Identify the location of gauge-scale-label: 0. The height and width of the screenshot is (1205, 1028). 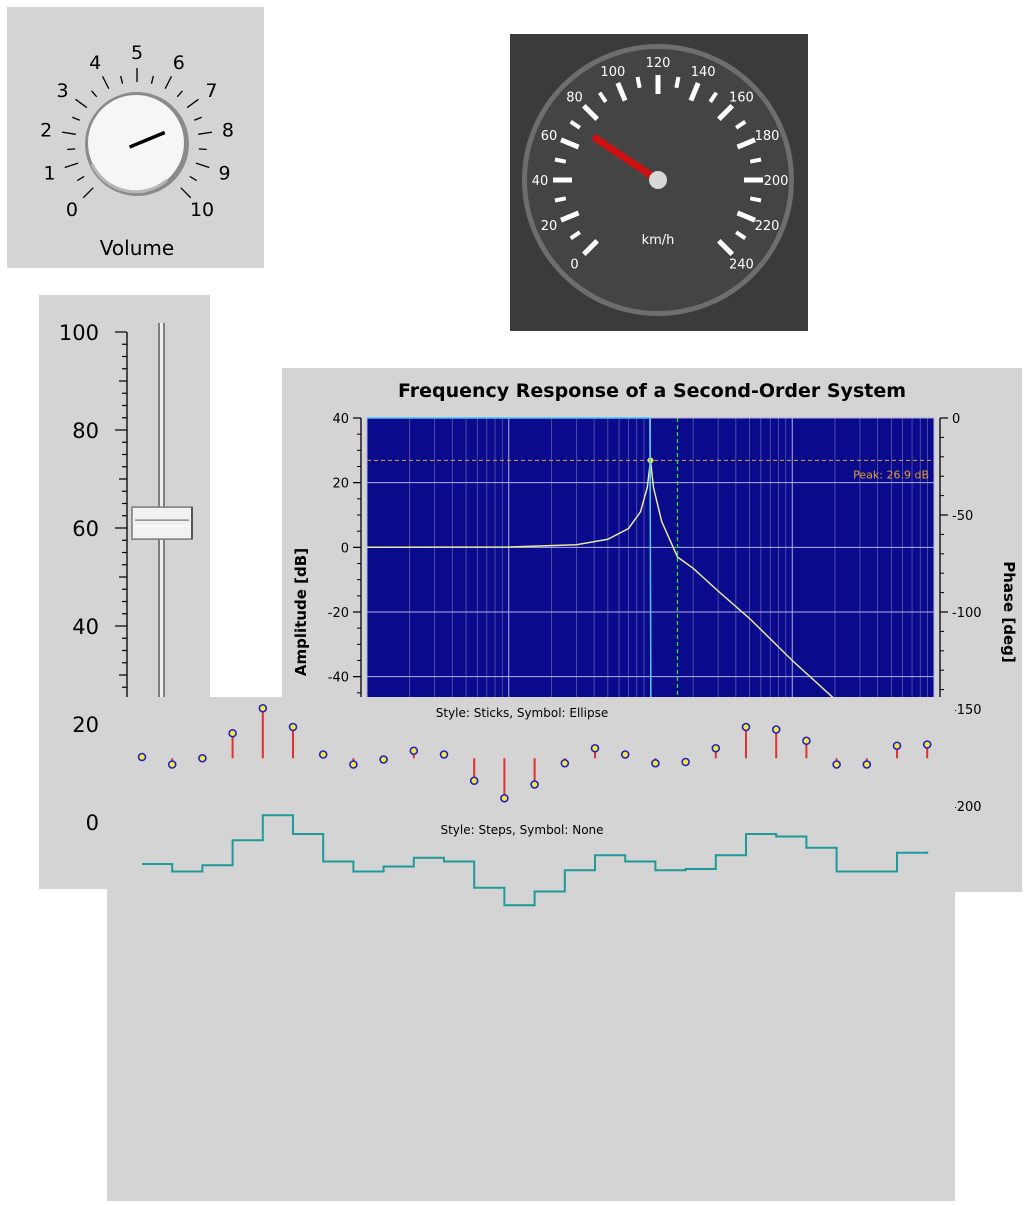
(574, 264).